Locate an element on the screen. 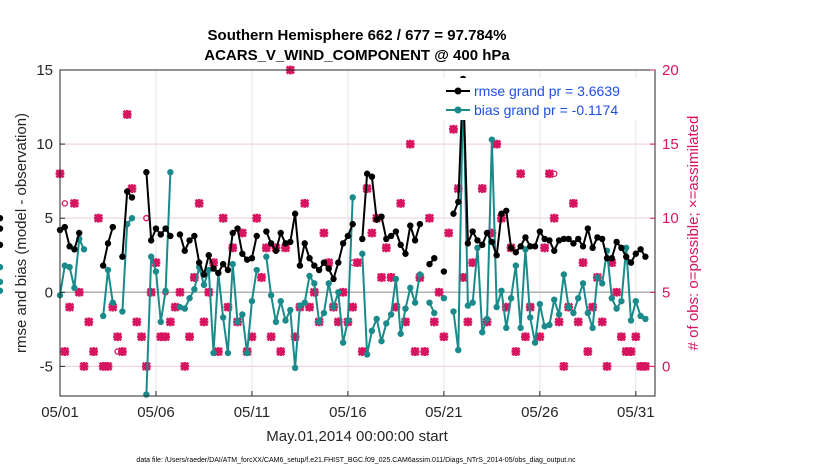 The height and width of the screenshot is (470, 830). x-tick-label: 05/16 is located at coordinates (348, 412).